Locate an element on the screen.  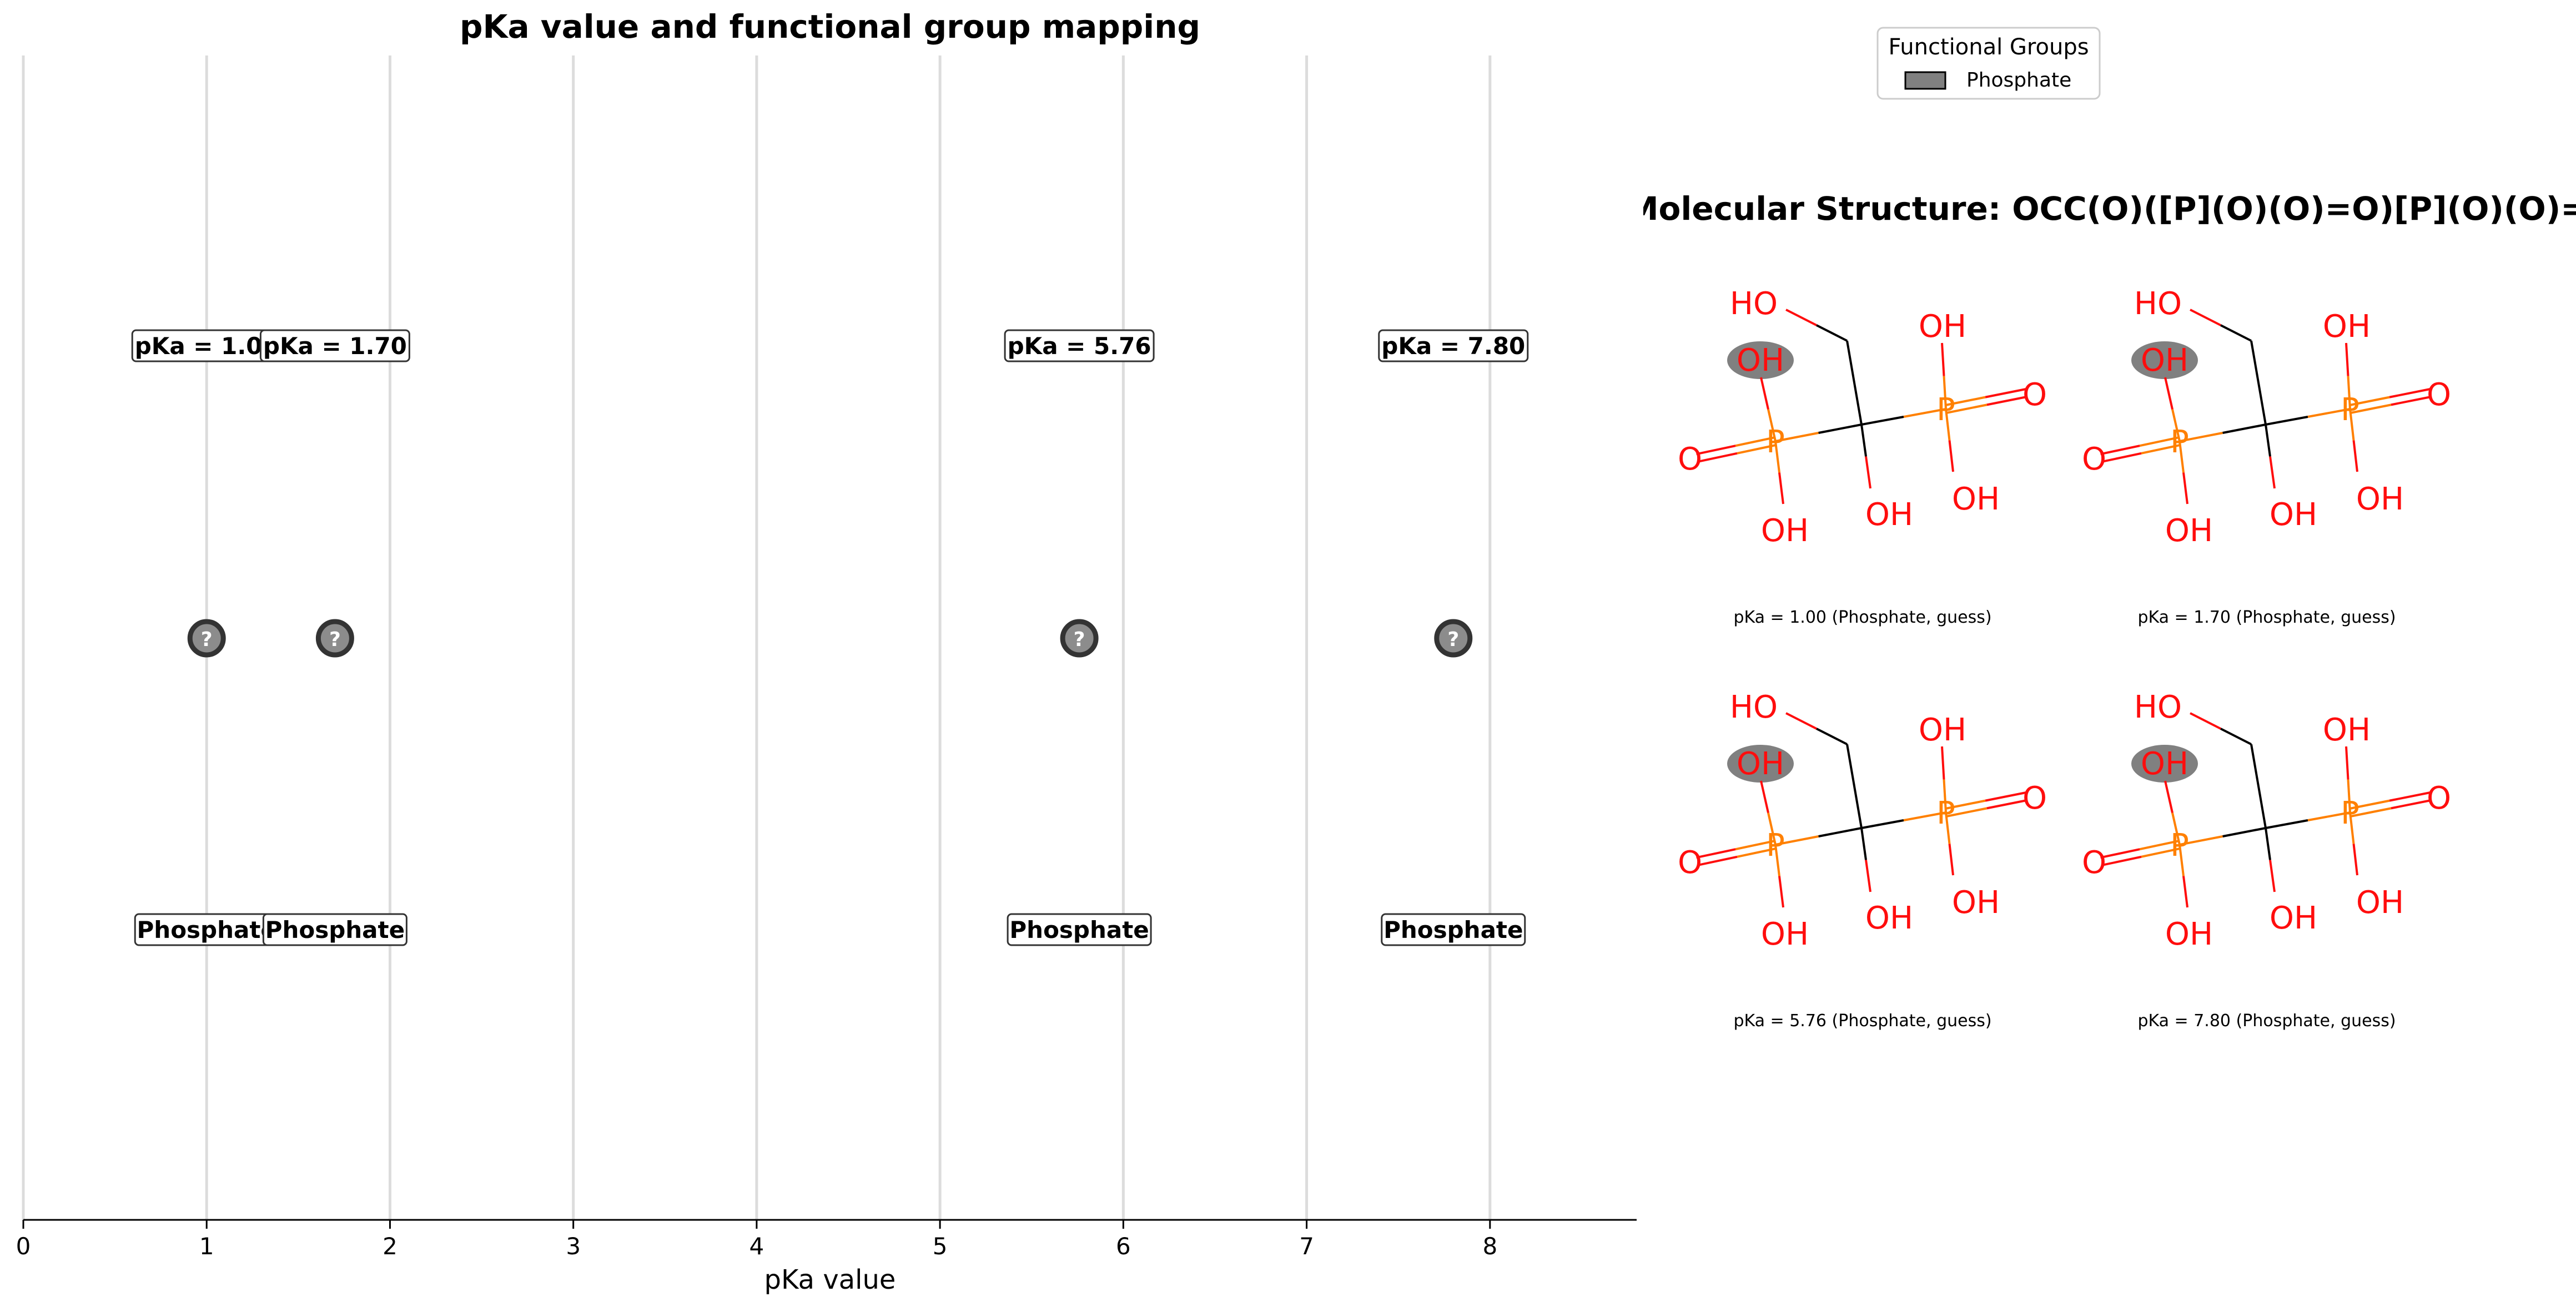
atom-oh-center-3: OH is located at coordinates (2293, 918).